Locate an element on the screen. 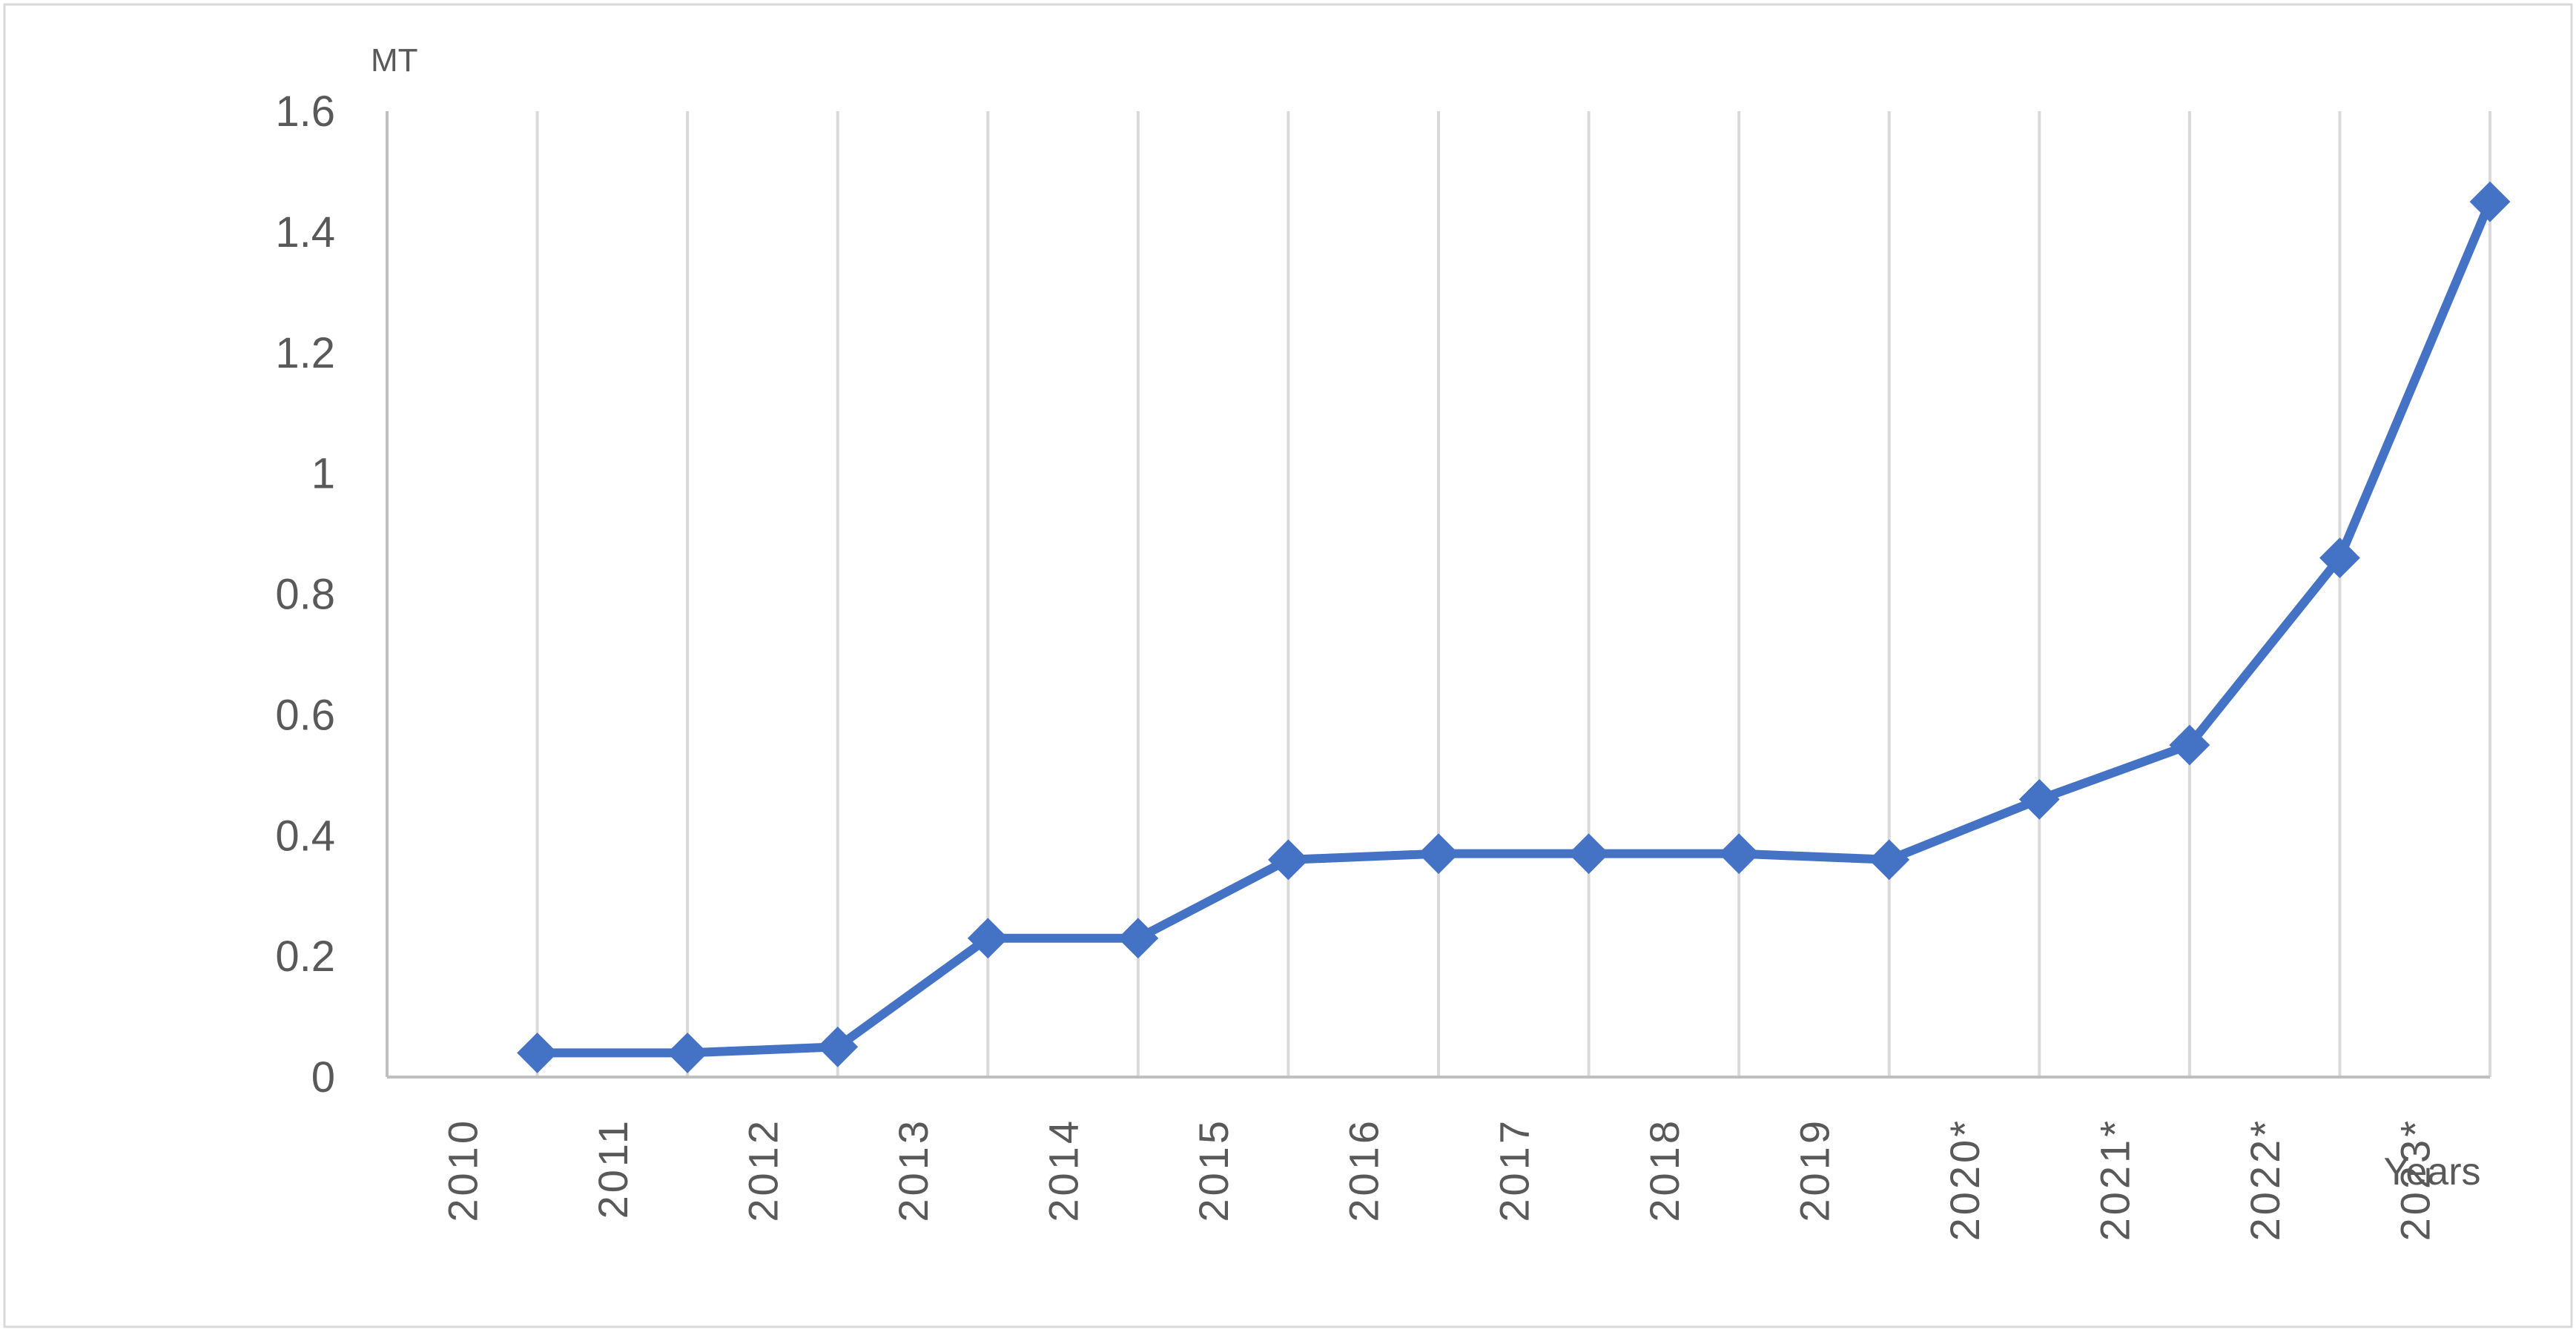 This screenshot has width=2576, height=1335. x-tick-label: 2015 is located at coordinates (1213, 1170).